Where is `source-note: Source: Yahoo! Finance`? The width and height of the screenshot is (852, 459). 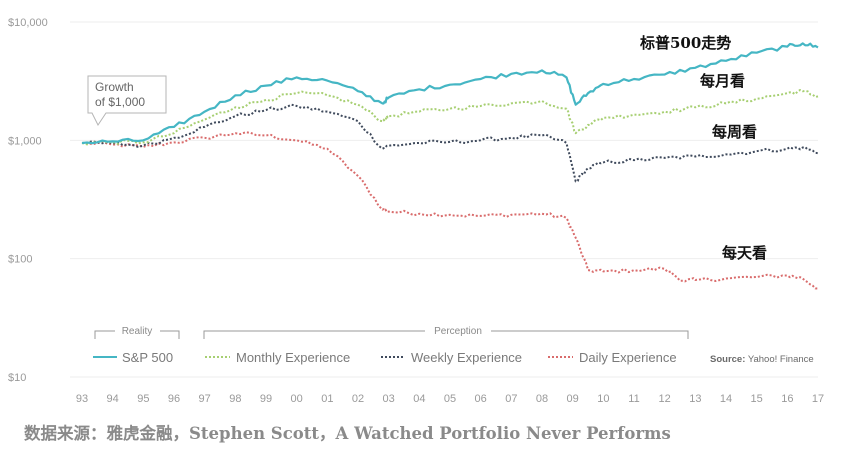
source-note: Source: Yahoo! Finance is located at coordinates (762, 359).